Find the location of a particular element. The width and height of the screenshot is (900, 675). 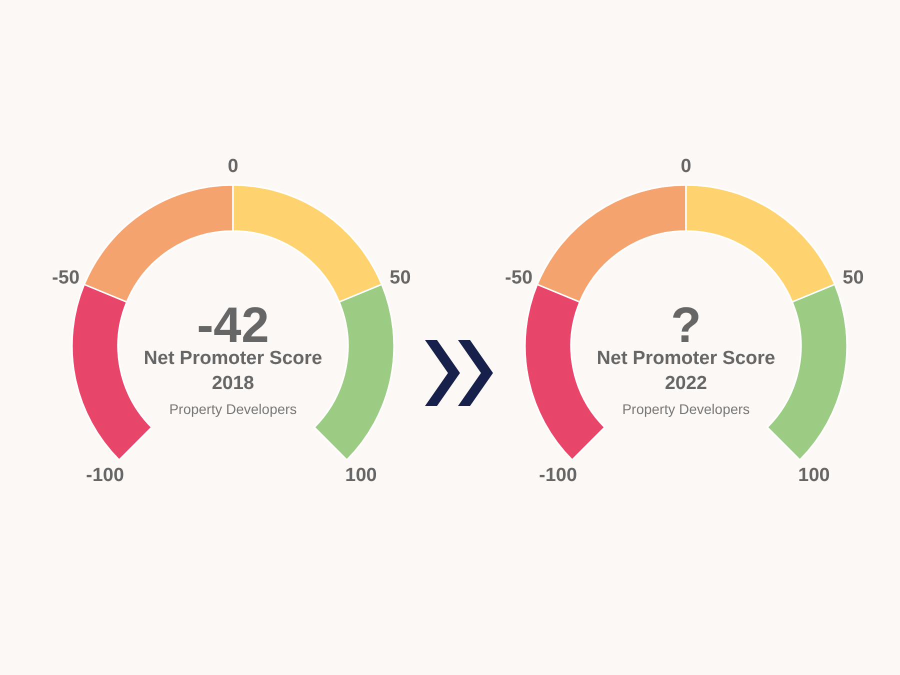

text: 2018 is located at coordinates (233, 383).